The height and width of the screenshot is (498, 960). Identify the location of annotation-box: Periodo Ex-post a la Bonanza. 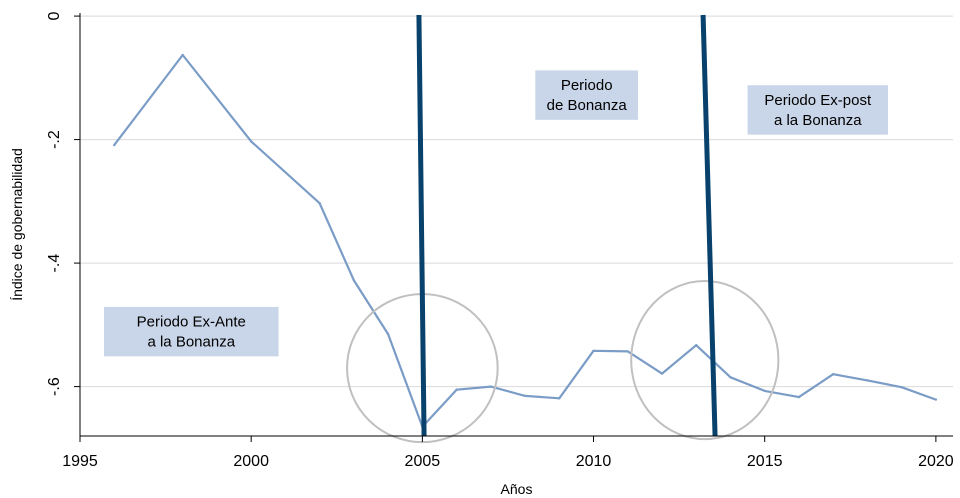
(817, 110).